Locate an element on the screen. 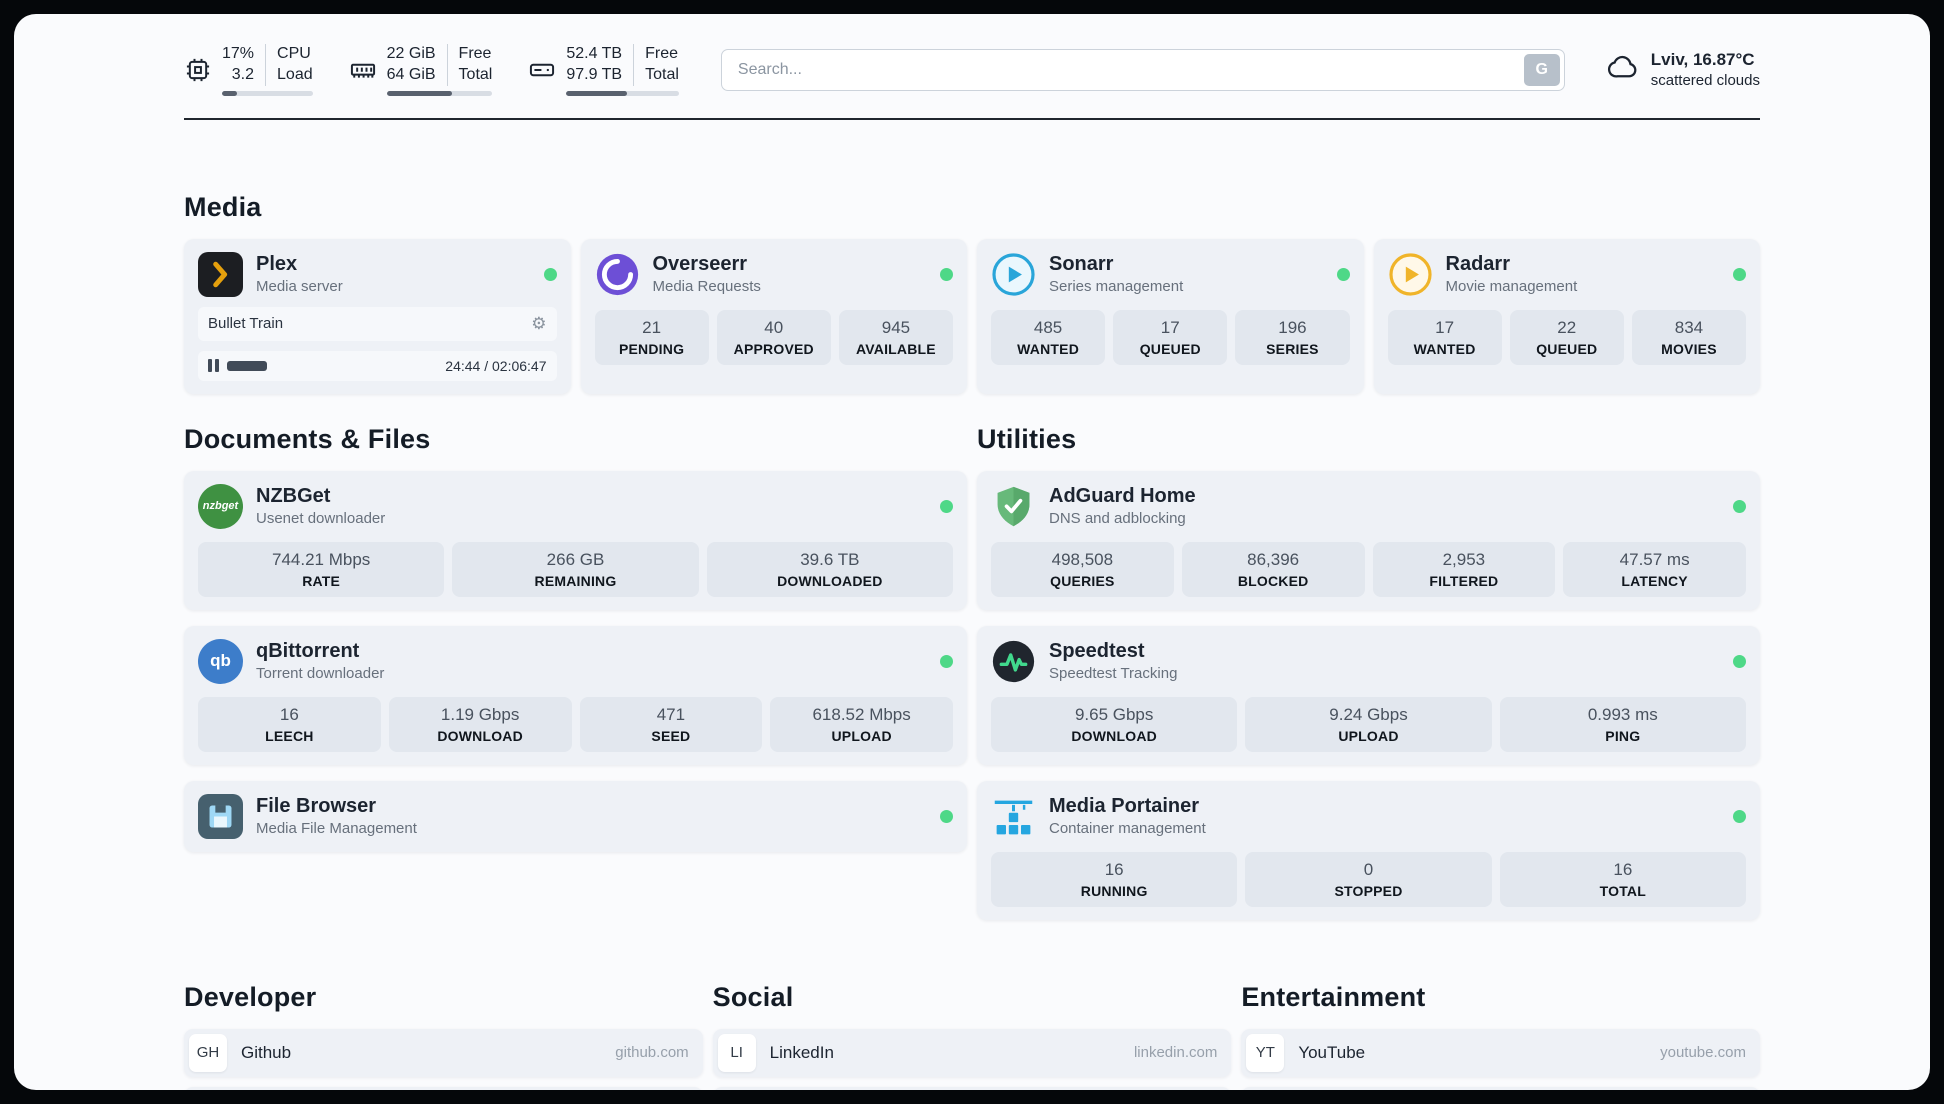 The height and width of the screenshot is (1104, 1944). stat-value: 2,953 is located at coordinates (1464, 559).